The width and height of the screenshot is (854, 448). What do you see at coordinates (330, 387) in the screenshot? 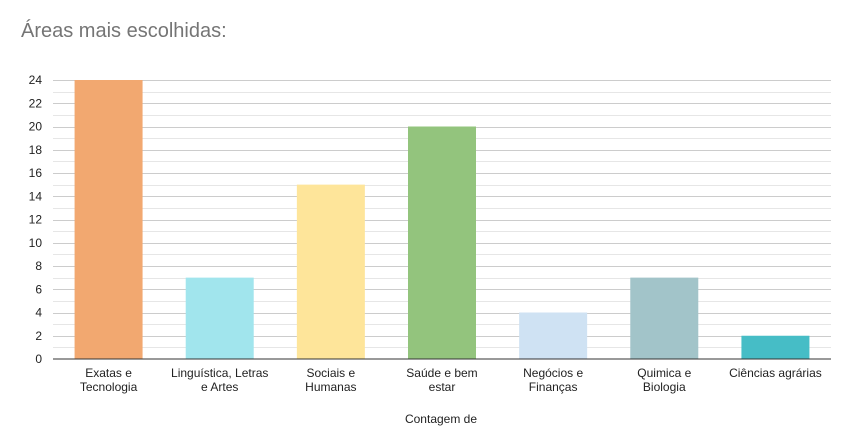
I see `x-category-label-line: Humanas` at bounding box center [330, 387].